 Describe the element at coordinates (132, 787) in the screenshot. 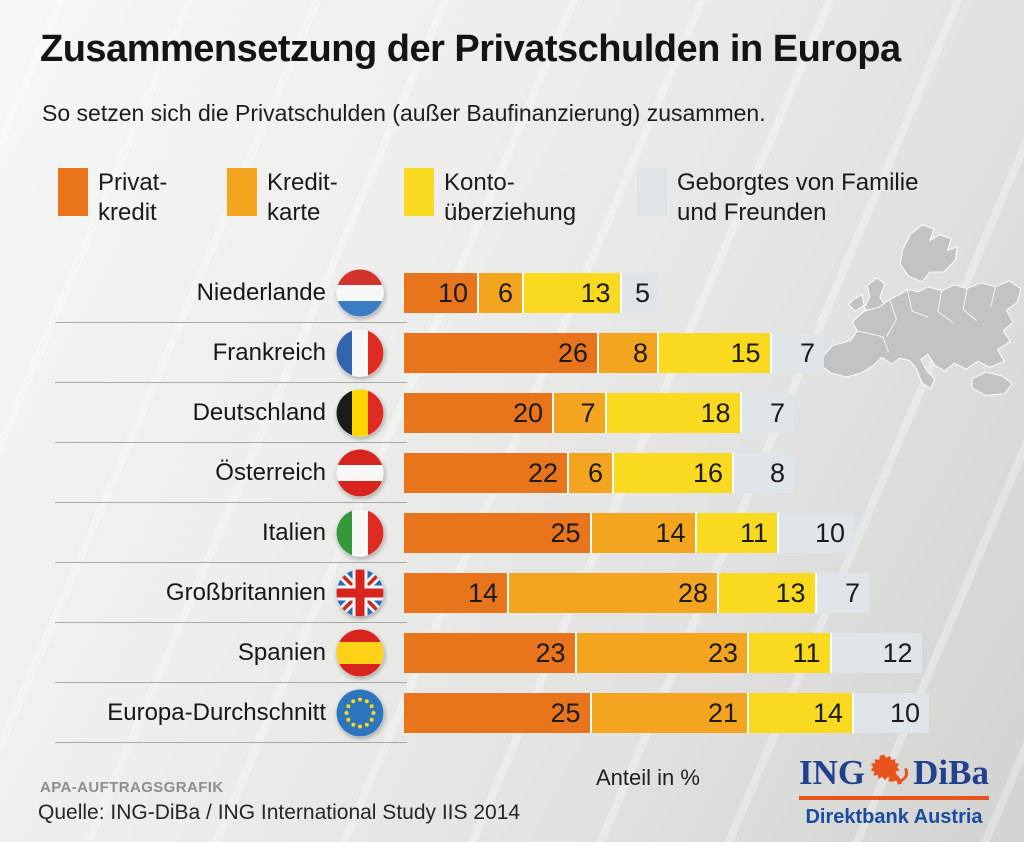

I see `credit-label: APA-AUFTRAGSGRAFIK` at that location.